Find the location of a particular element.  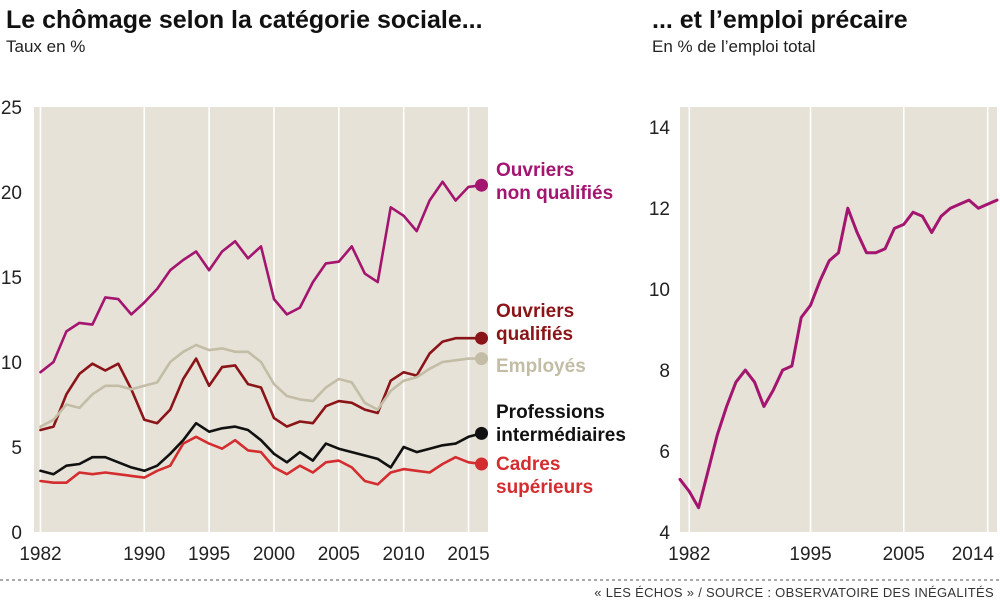

left-y-tick-label: 5 is located at coordinates (16, 448).